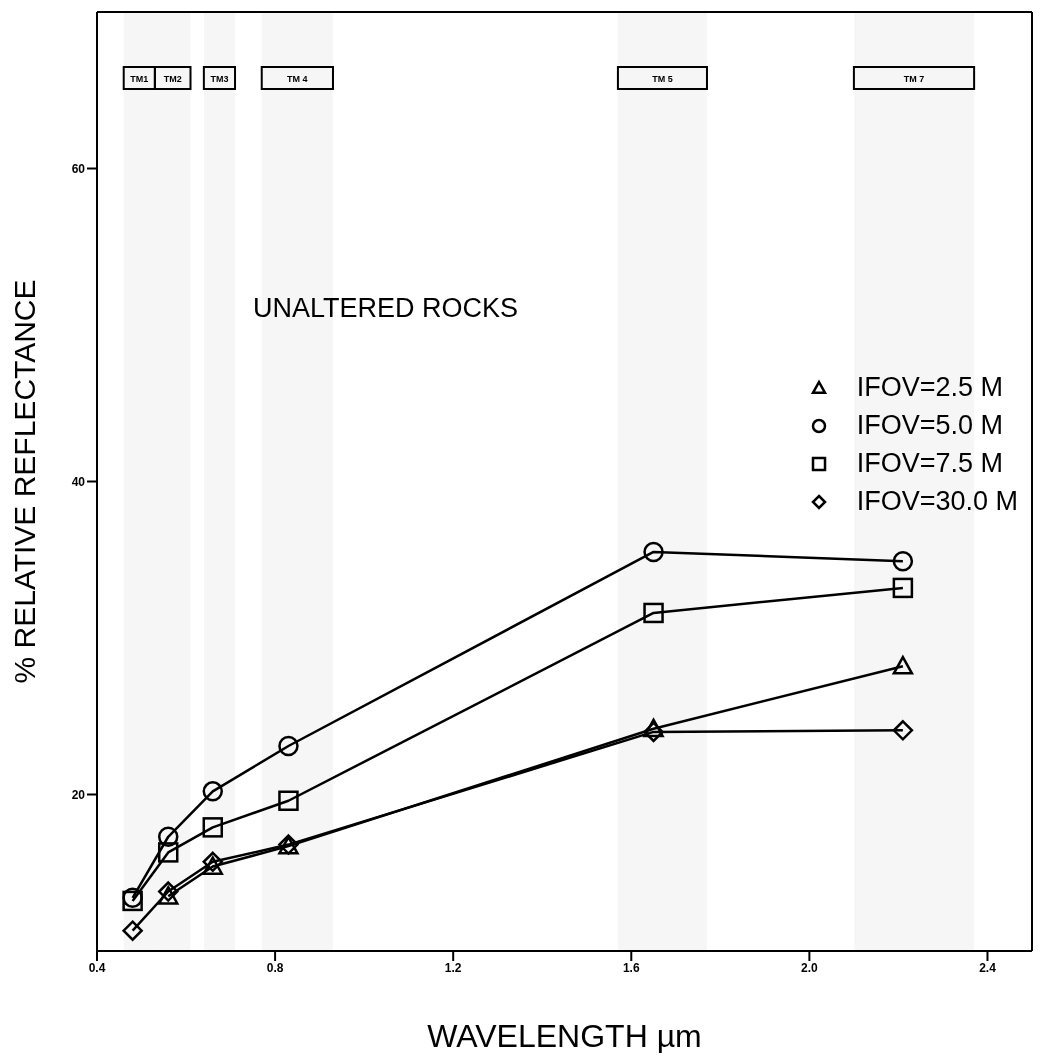  What do you see at coordinates (929, 425) in the screenshot?
I see `legend-label: IFOV=5.0 M` at bounding box center [929, 425].